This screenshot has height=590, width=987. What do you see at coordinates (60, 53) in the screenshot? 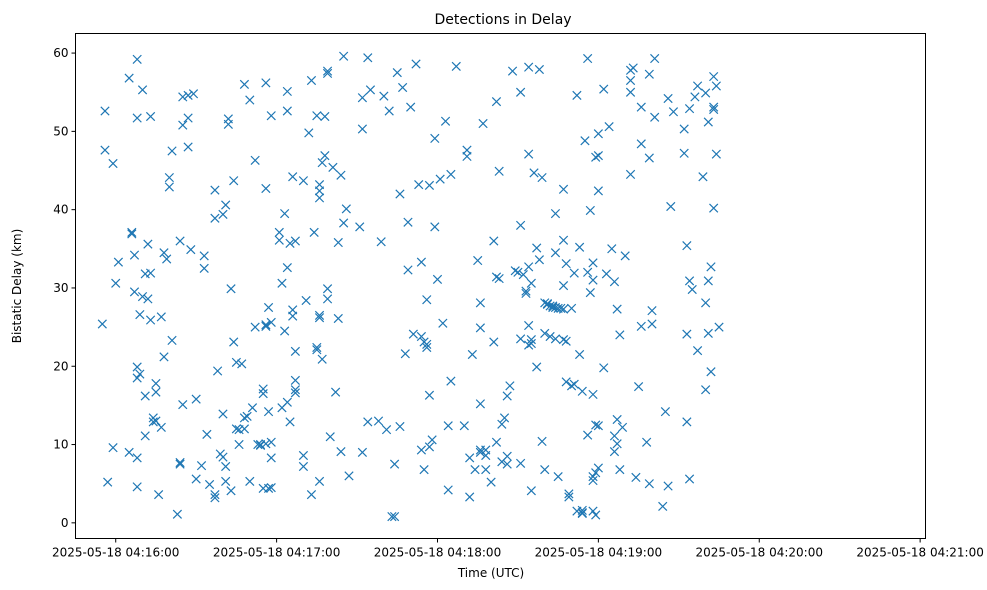
I see `y-tick-label: 60` at bounding box center [60, 53].